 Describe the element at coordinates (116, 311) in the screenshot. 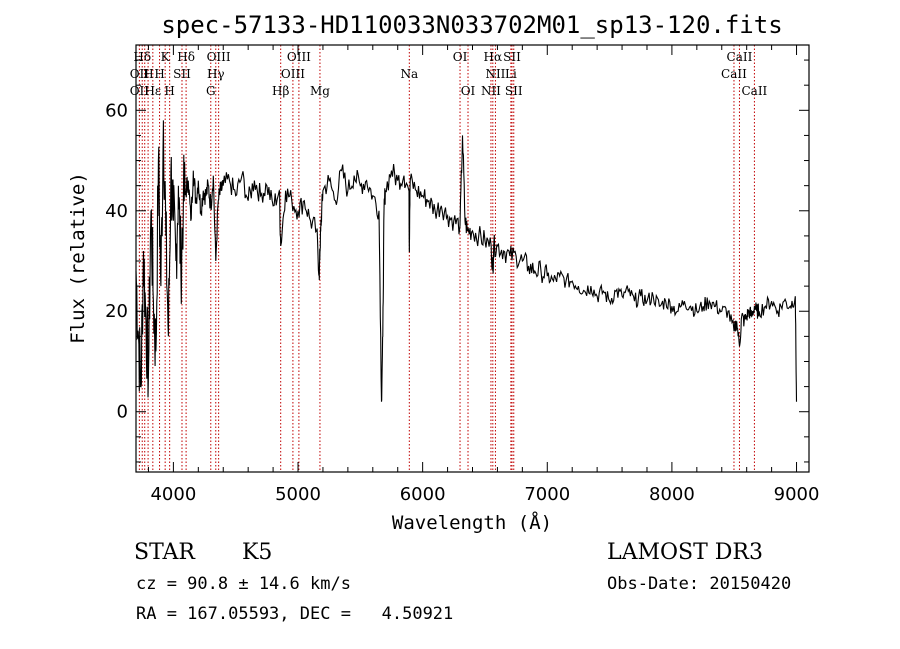

I see `y-tick-label: 20` at that location.